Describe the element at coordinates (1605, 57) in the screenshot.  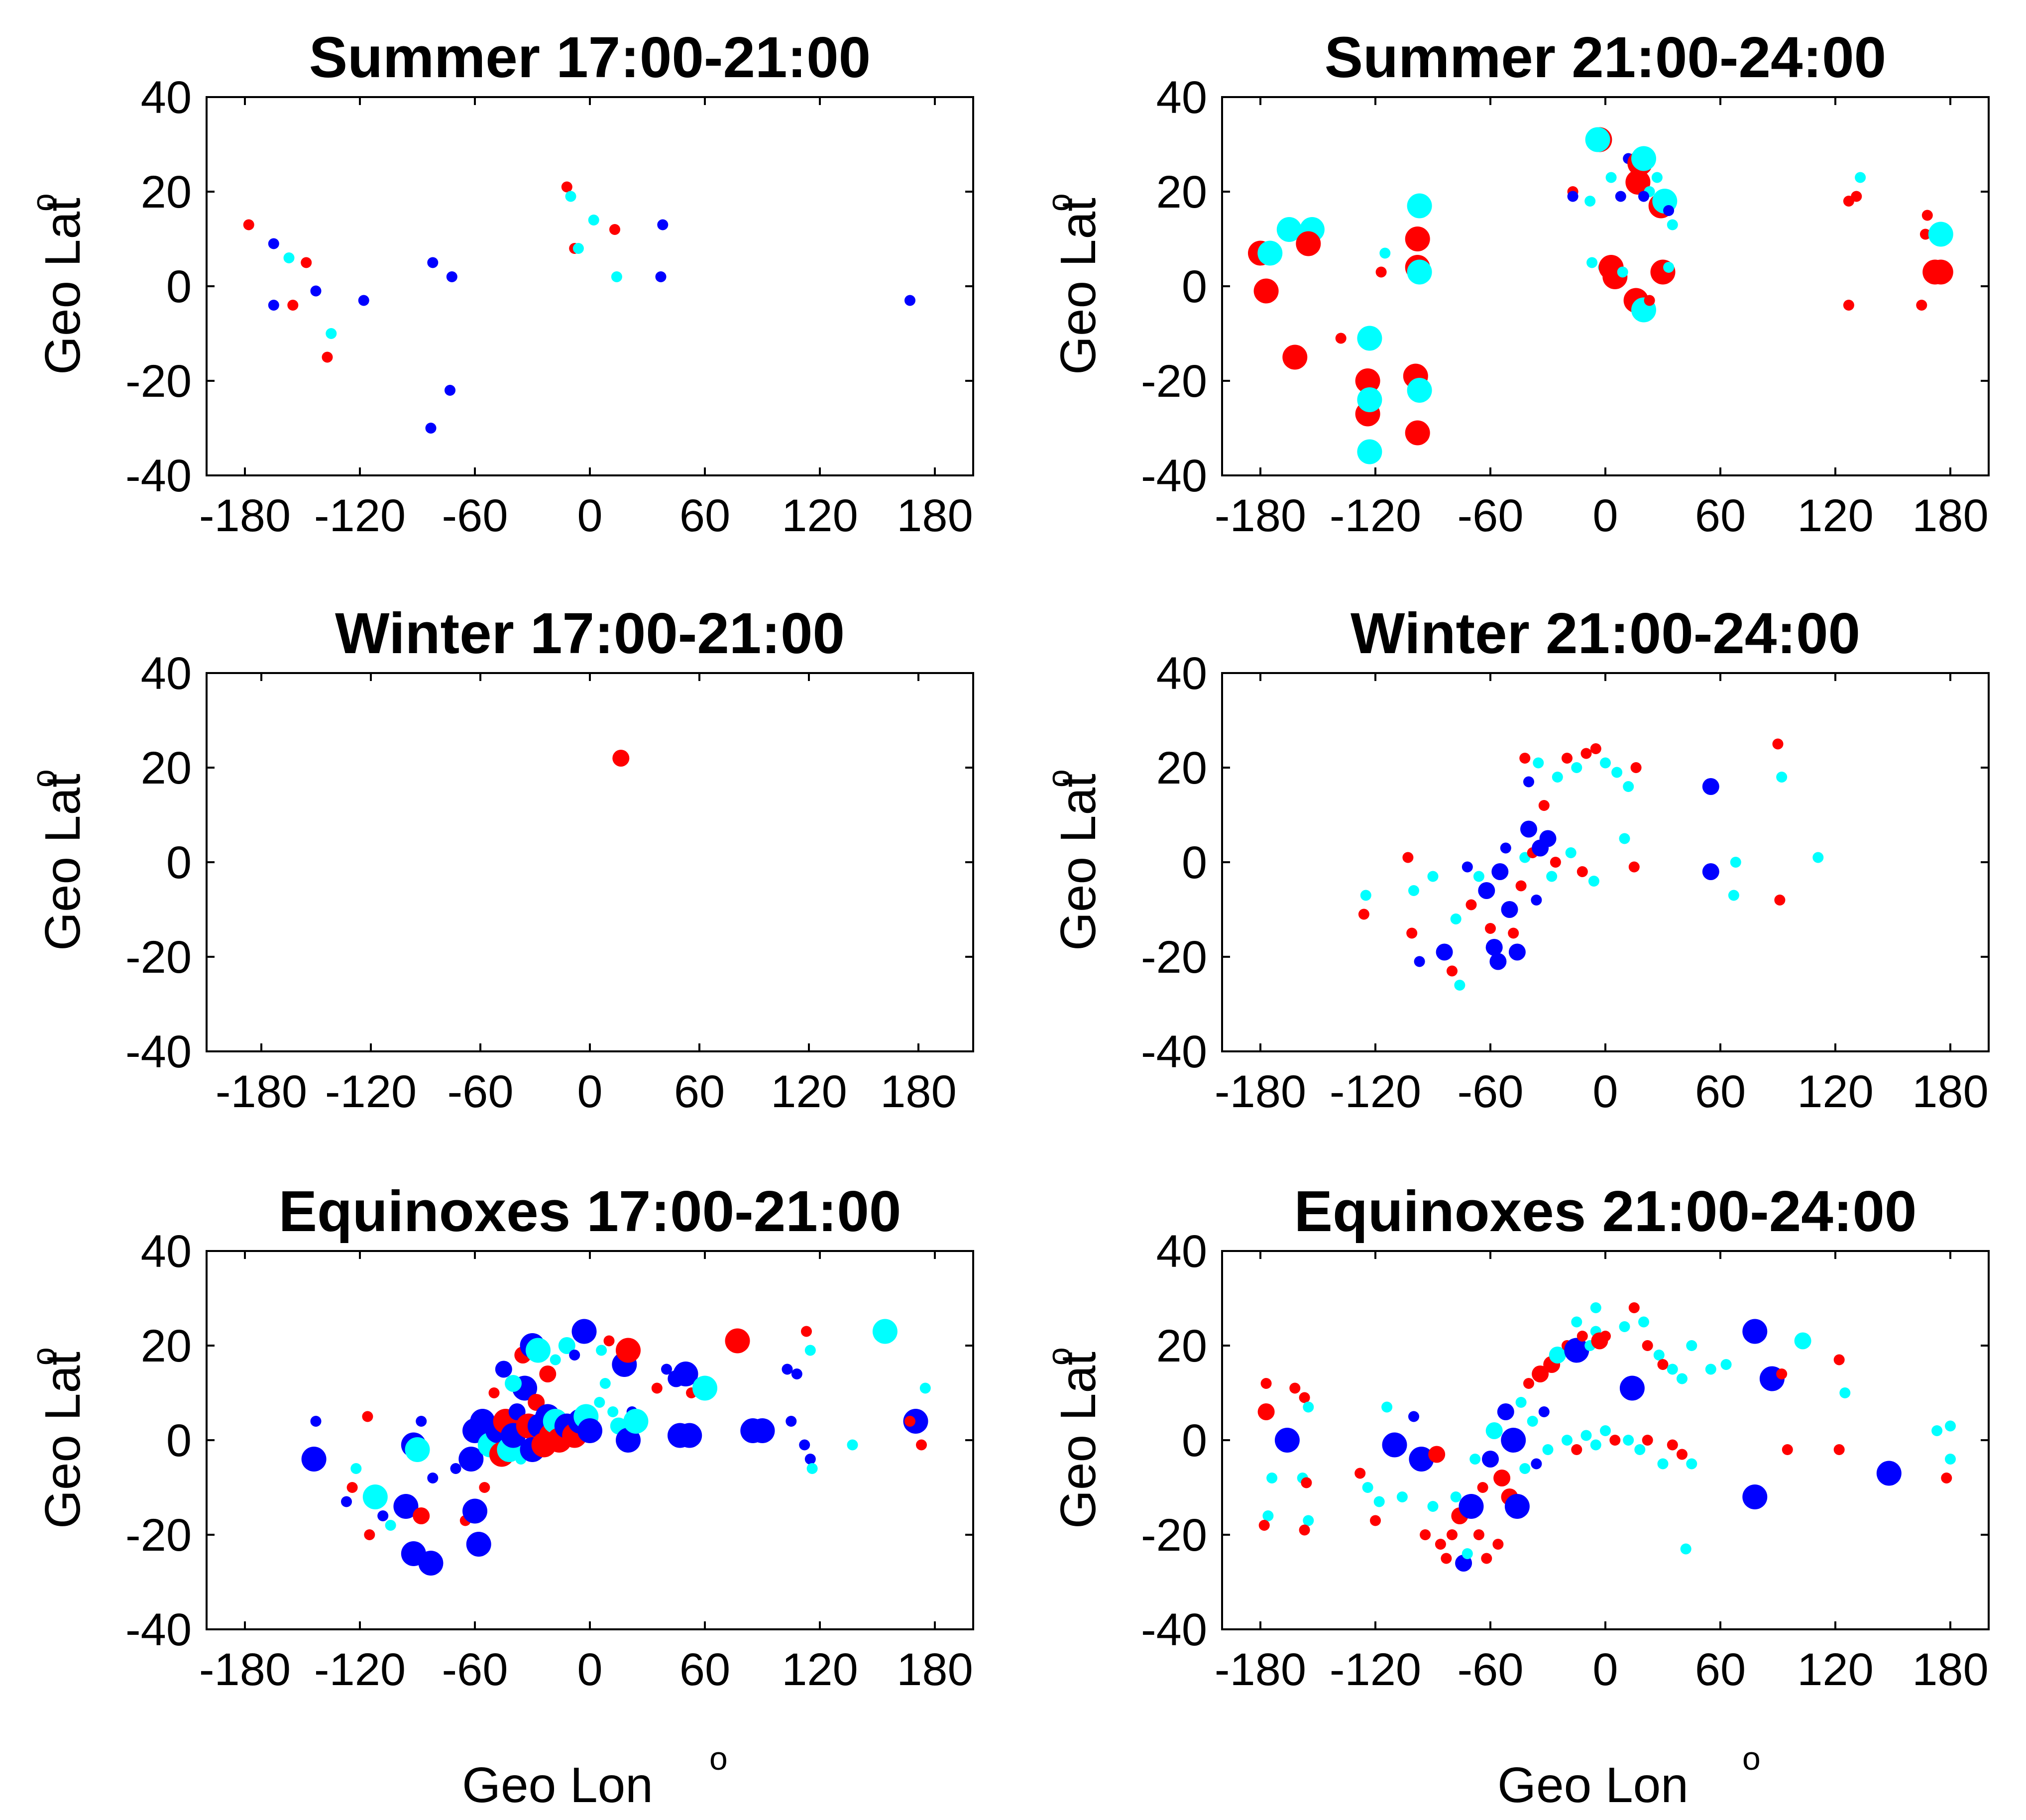
I see `panel-title: Summer 21:00-24:00` at that location.